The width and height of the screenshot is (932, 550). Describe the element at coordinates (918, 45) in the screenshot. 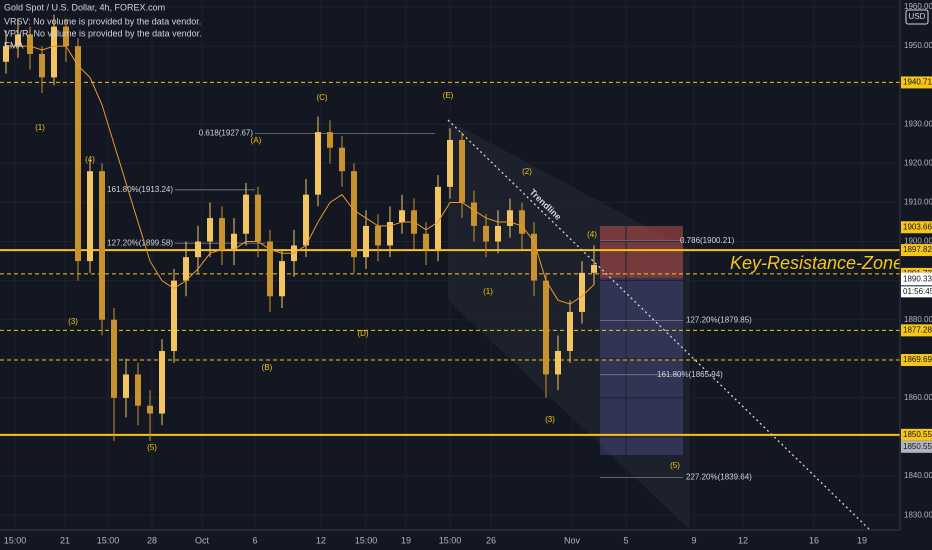

I see `y-tick-label: 1950.00` at that location.